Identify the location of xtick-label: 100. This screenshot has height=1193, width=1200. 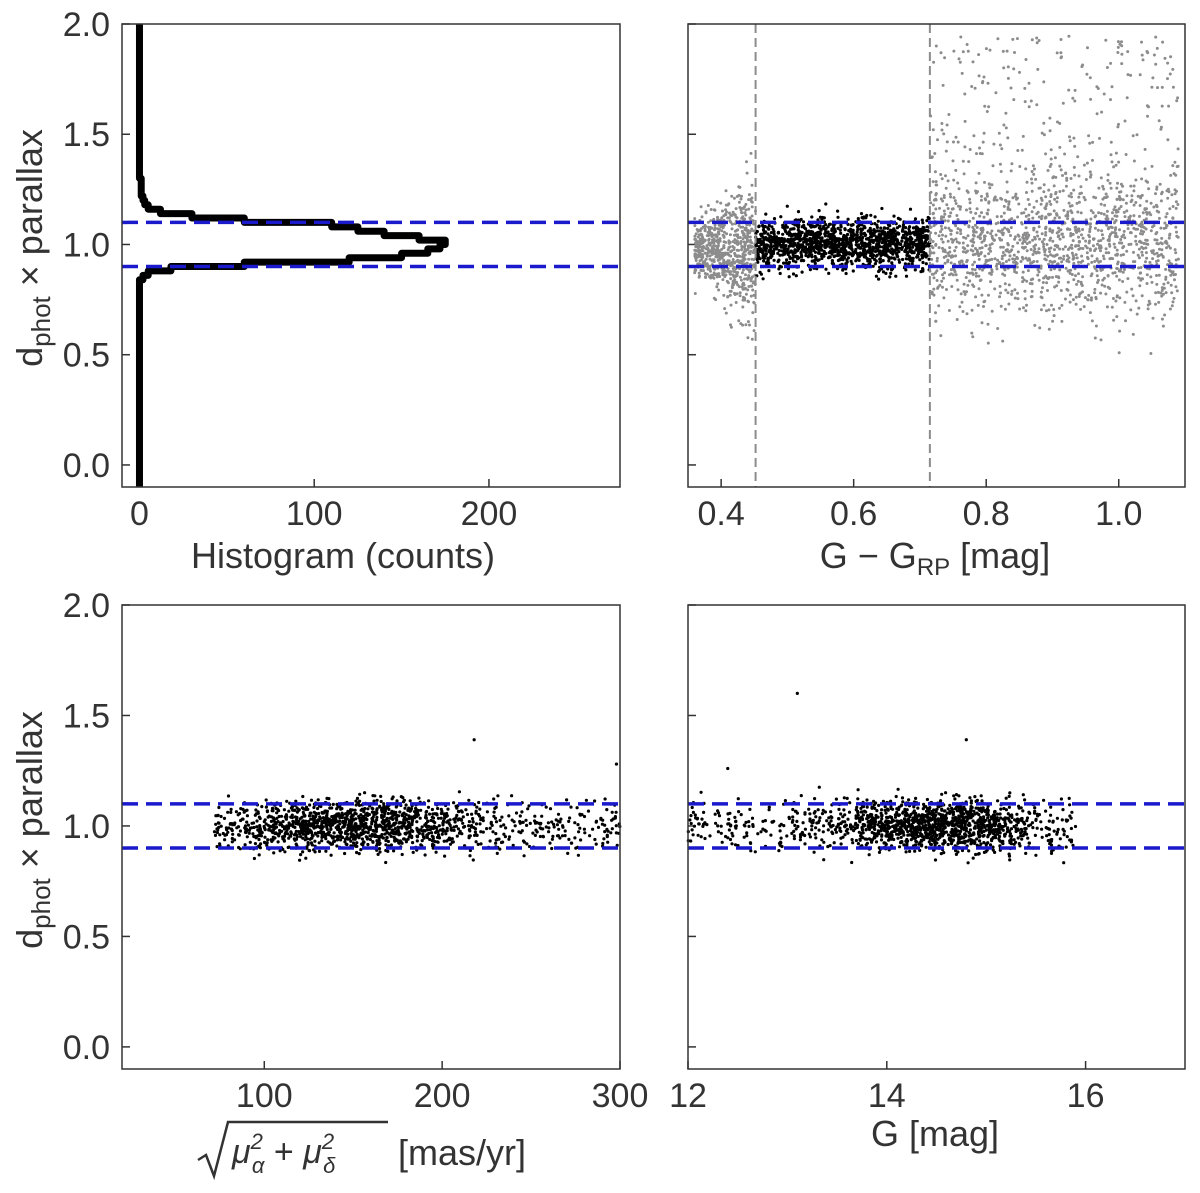
(264, 1096).